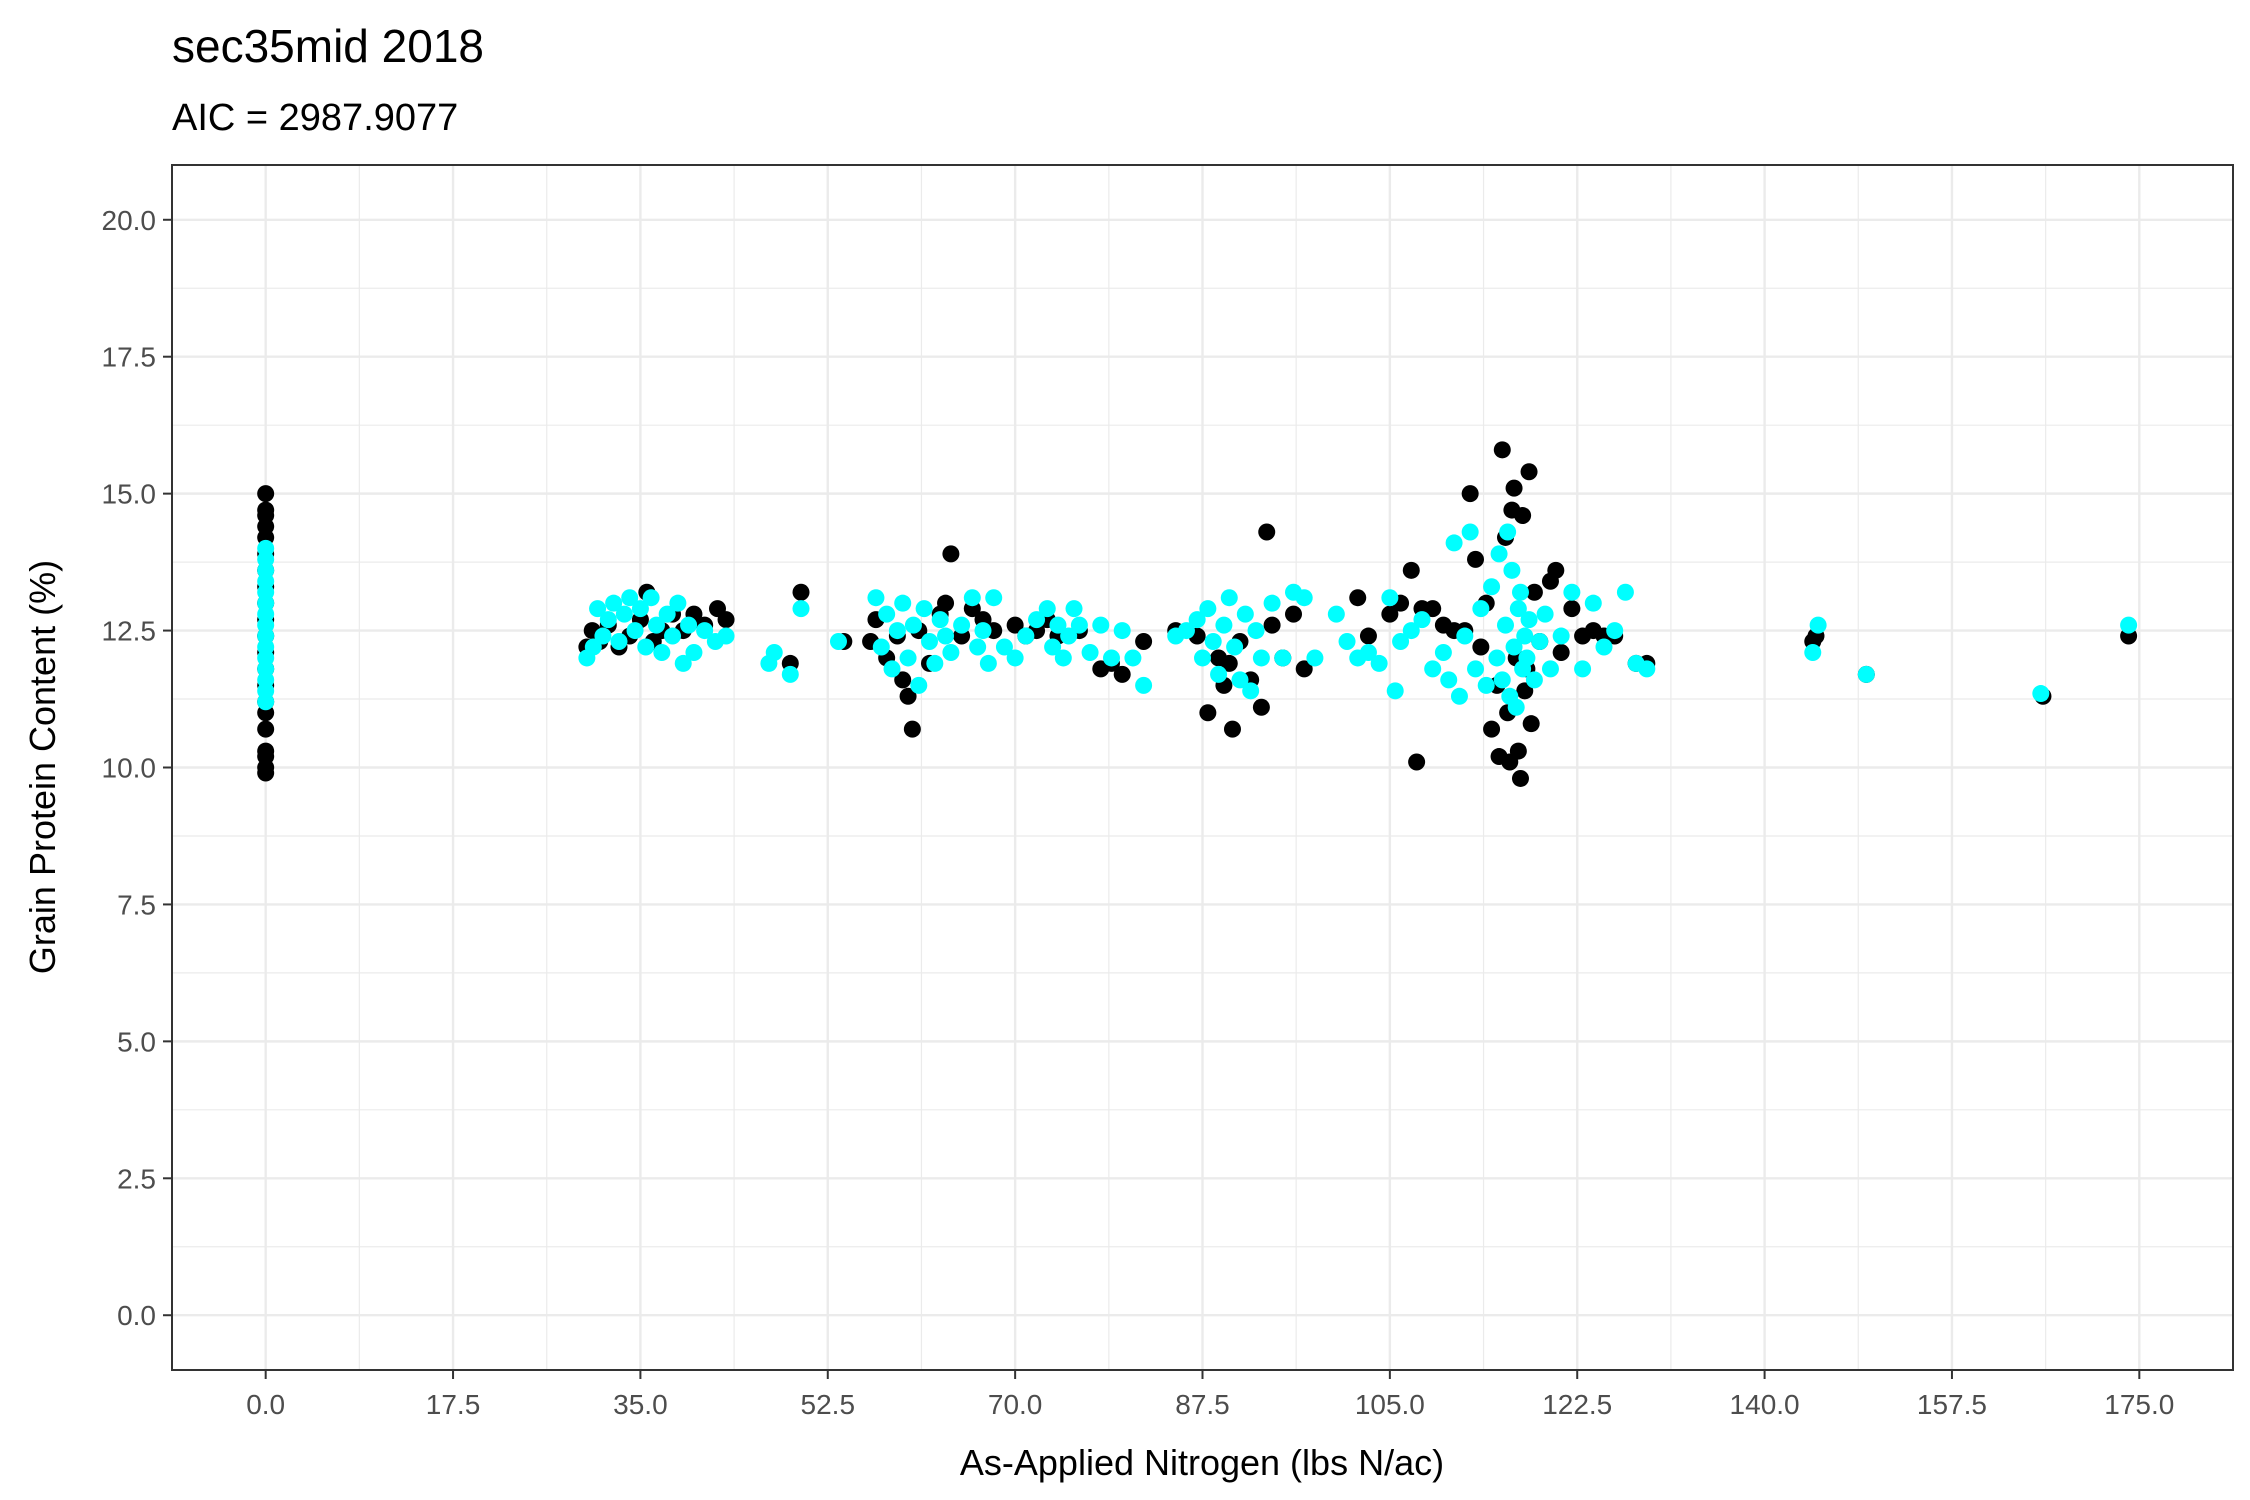 The image size is (2250, 1500). What do you see at coordinates (136, 1178) in the screenshot?
I see `y-tick-label: 2.5` at bounding box center [136, 1178].